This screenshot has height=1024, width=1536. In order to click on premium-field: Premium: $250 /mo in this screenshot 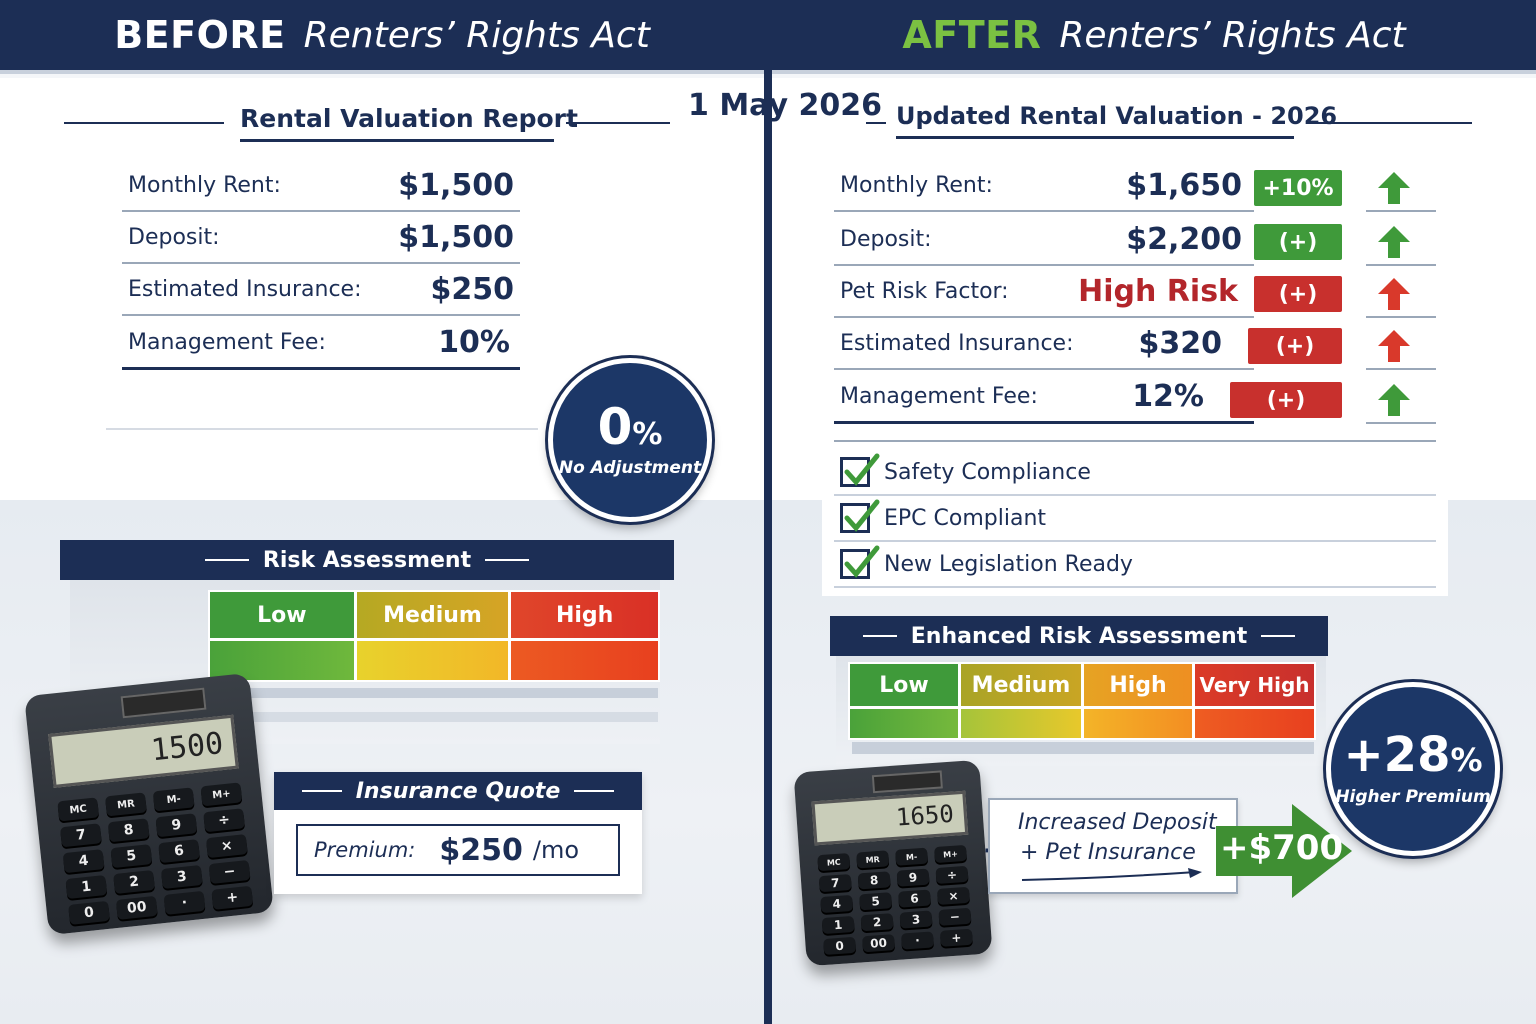, I will do `click(458, 850)`.